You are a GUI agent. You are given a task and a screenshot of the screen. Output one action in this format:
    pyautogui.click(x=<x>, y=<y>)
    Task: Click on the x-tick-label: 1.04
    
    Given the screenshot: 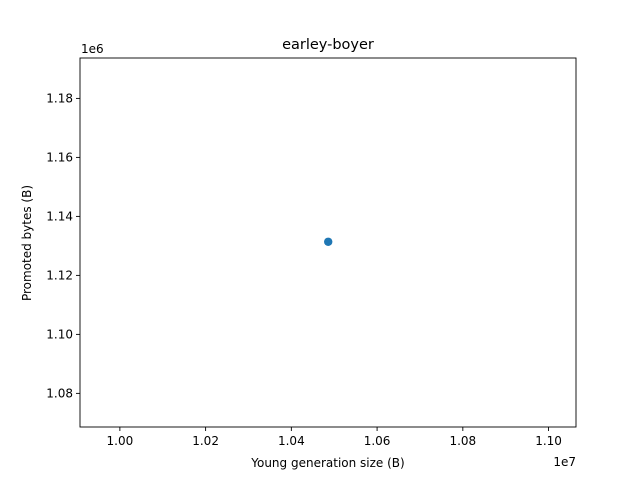 What is the action you would take?
    pyautogui.click(x=291, y=441)
    